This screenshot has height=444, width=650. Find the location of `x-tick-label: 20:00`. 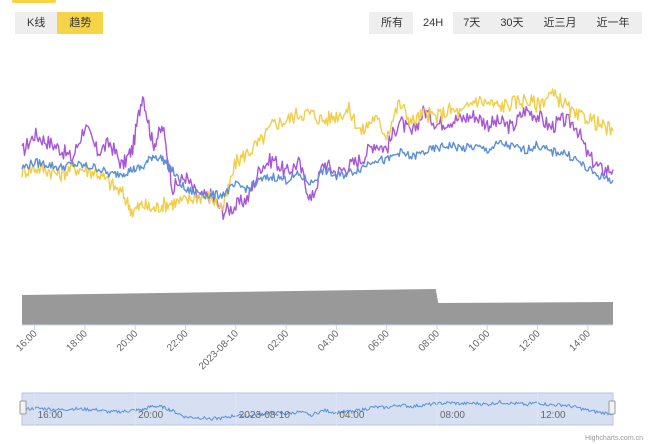

x-tick-label: 20:00 is located at coordinates (128, 341).